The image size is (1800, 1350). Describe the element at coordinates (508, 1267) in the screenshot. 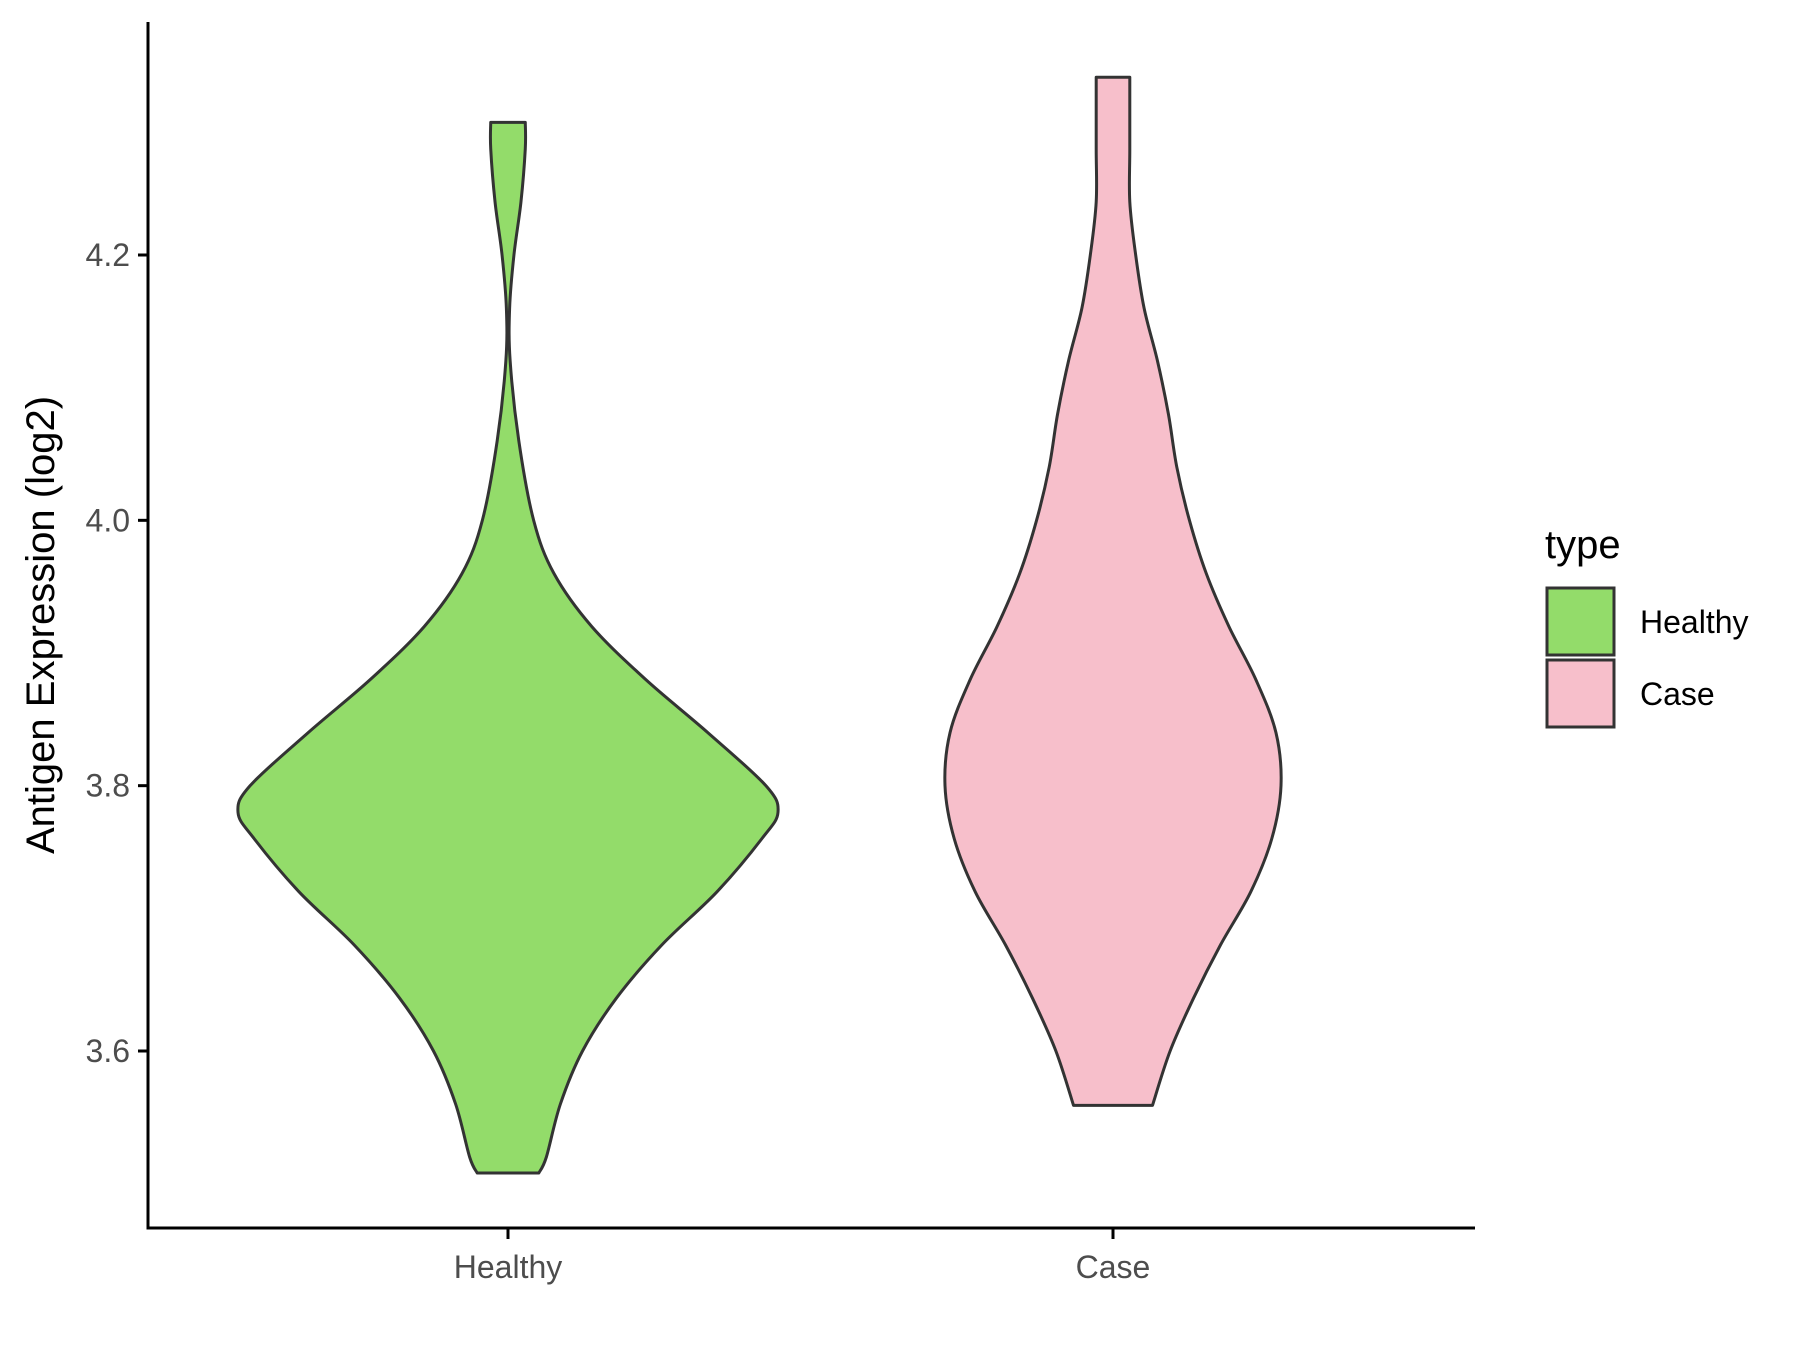

I see `x-tick-label: Healthy` at that location.